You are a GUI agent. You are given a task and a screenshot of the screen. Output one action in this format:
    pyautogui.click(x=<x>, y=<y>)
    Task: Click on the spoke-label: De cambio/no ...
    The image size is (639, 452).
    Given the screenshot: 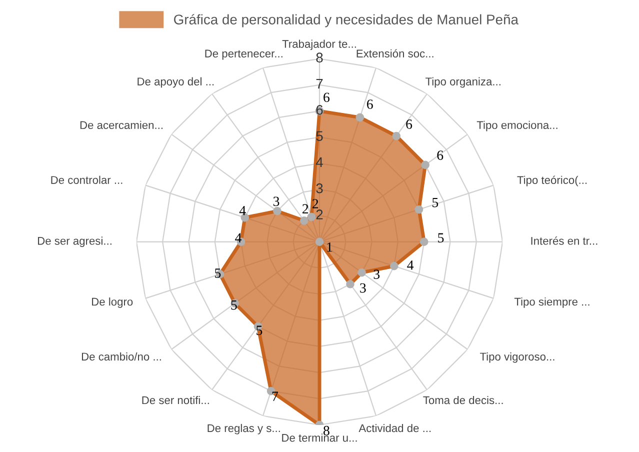 What is the action you would take?
    pyautogui.click(x=121, y=356)
    